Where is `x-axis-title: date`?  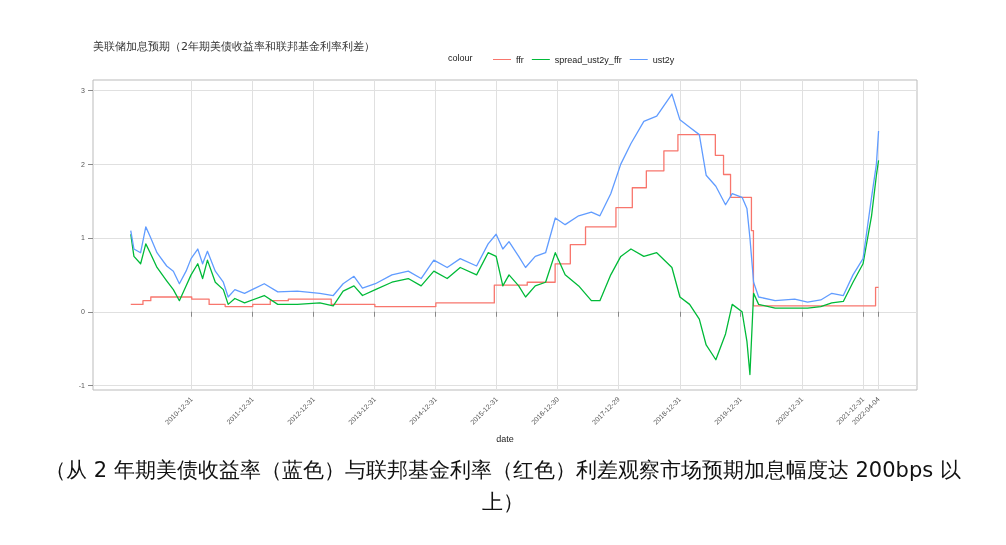
x-axis-title: date is located at coordinates (505, 438).